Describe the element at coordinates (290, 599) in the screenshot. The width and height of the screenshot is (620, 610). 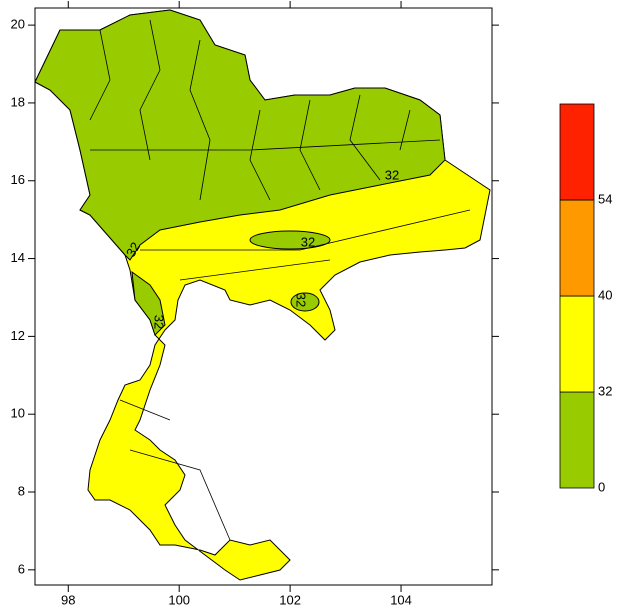
I see `x-tick-label: 102` at that location.